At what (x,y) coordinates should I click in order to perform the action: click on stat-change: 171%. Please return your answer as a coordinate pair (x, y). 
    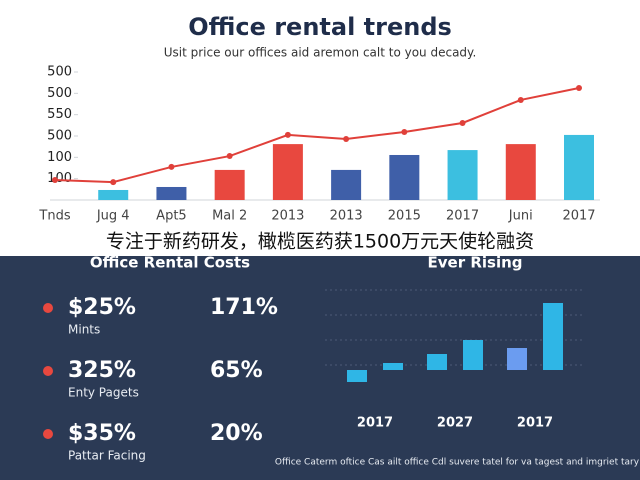
    Looking at the image, I should click on (244, 307).